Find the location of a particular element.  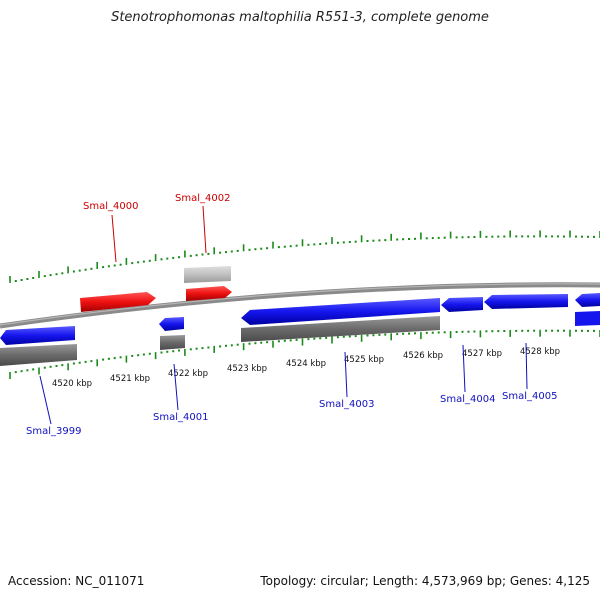

ruler-label: 4526 kbp is located at coordinates (423, 356).